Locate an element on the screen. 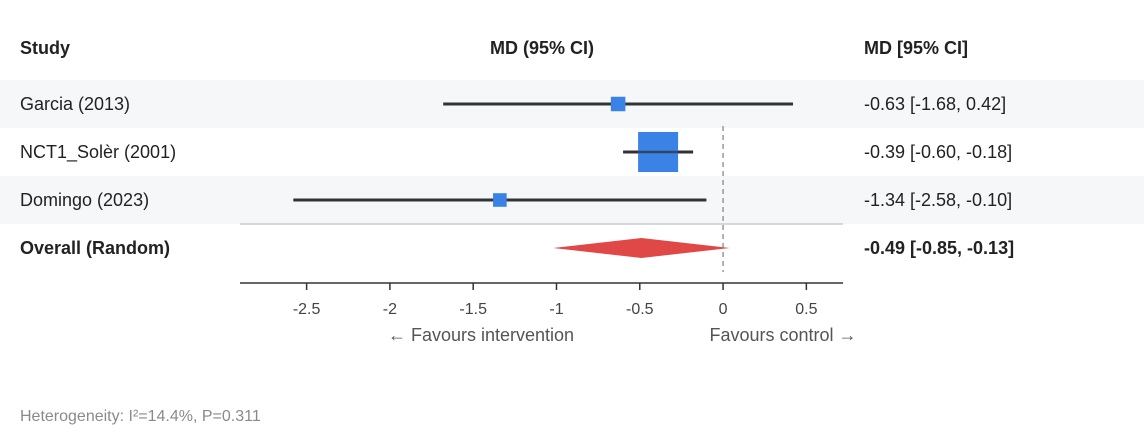  x-tick-label: -2.5 is located at coordinates (307, 309).